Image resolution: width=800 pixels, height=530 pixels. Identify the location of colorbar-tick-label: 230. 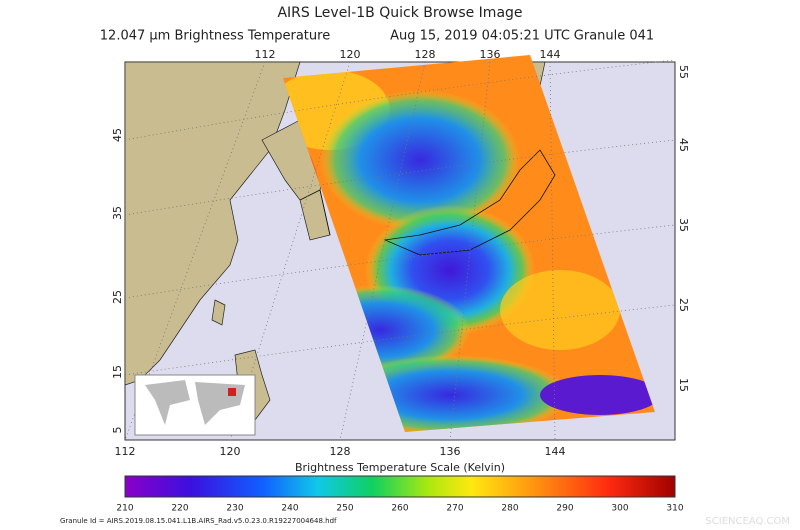
(234, 509).